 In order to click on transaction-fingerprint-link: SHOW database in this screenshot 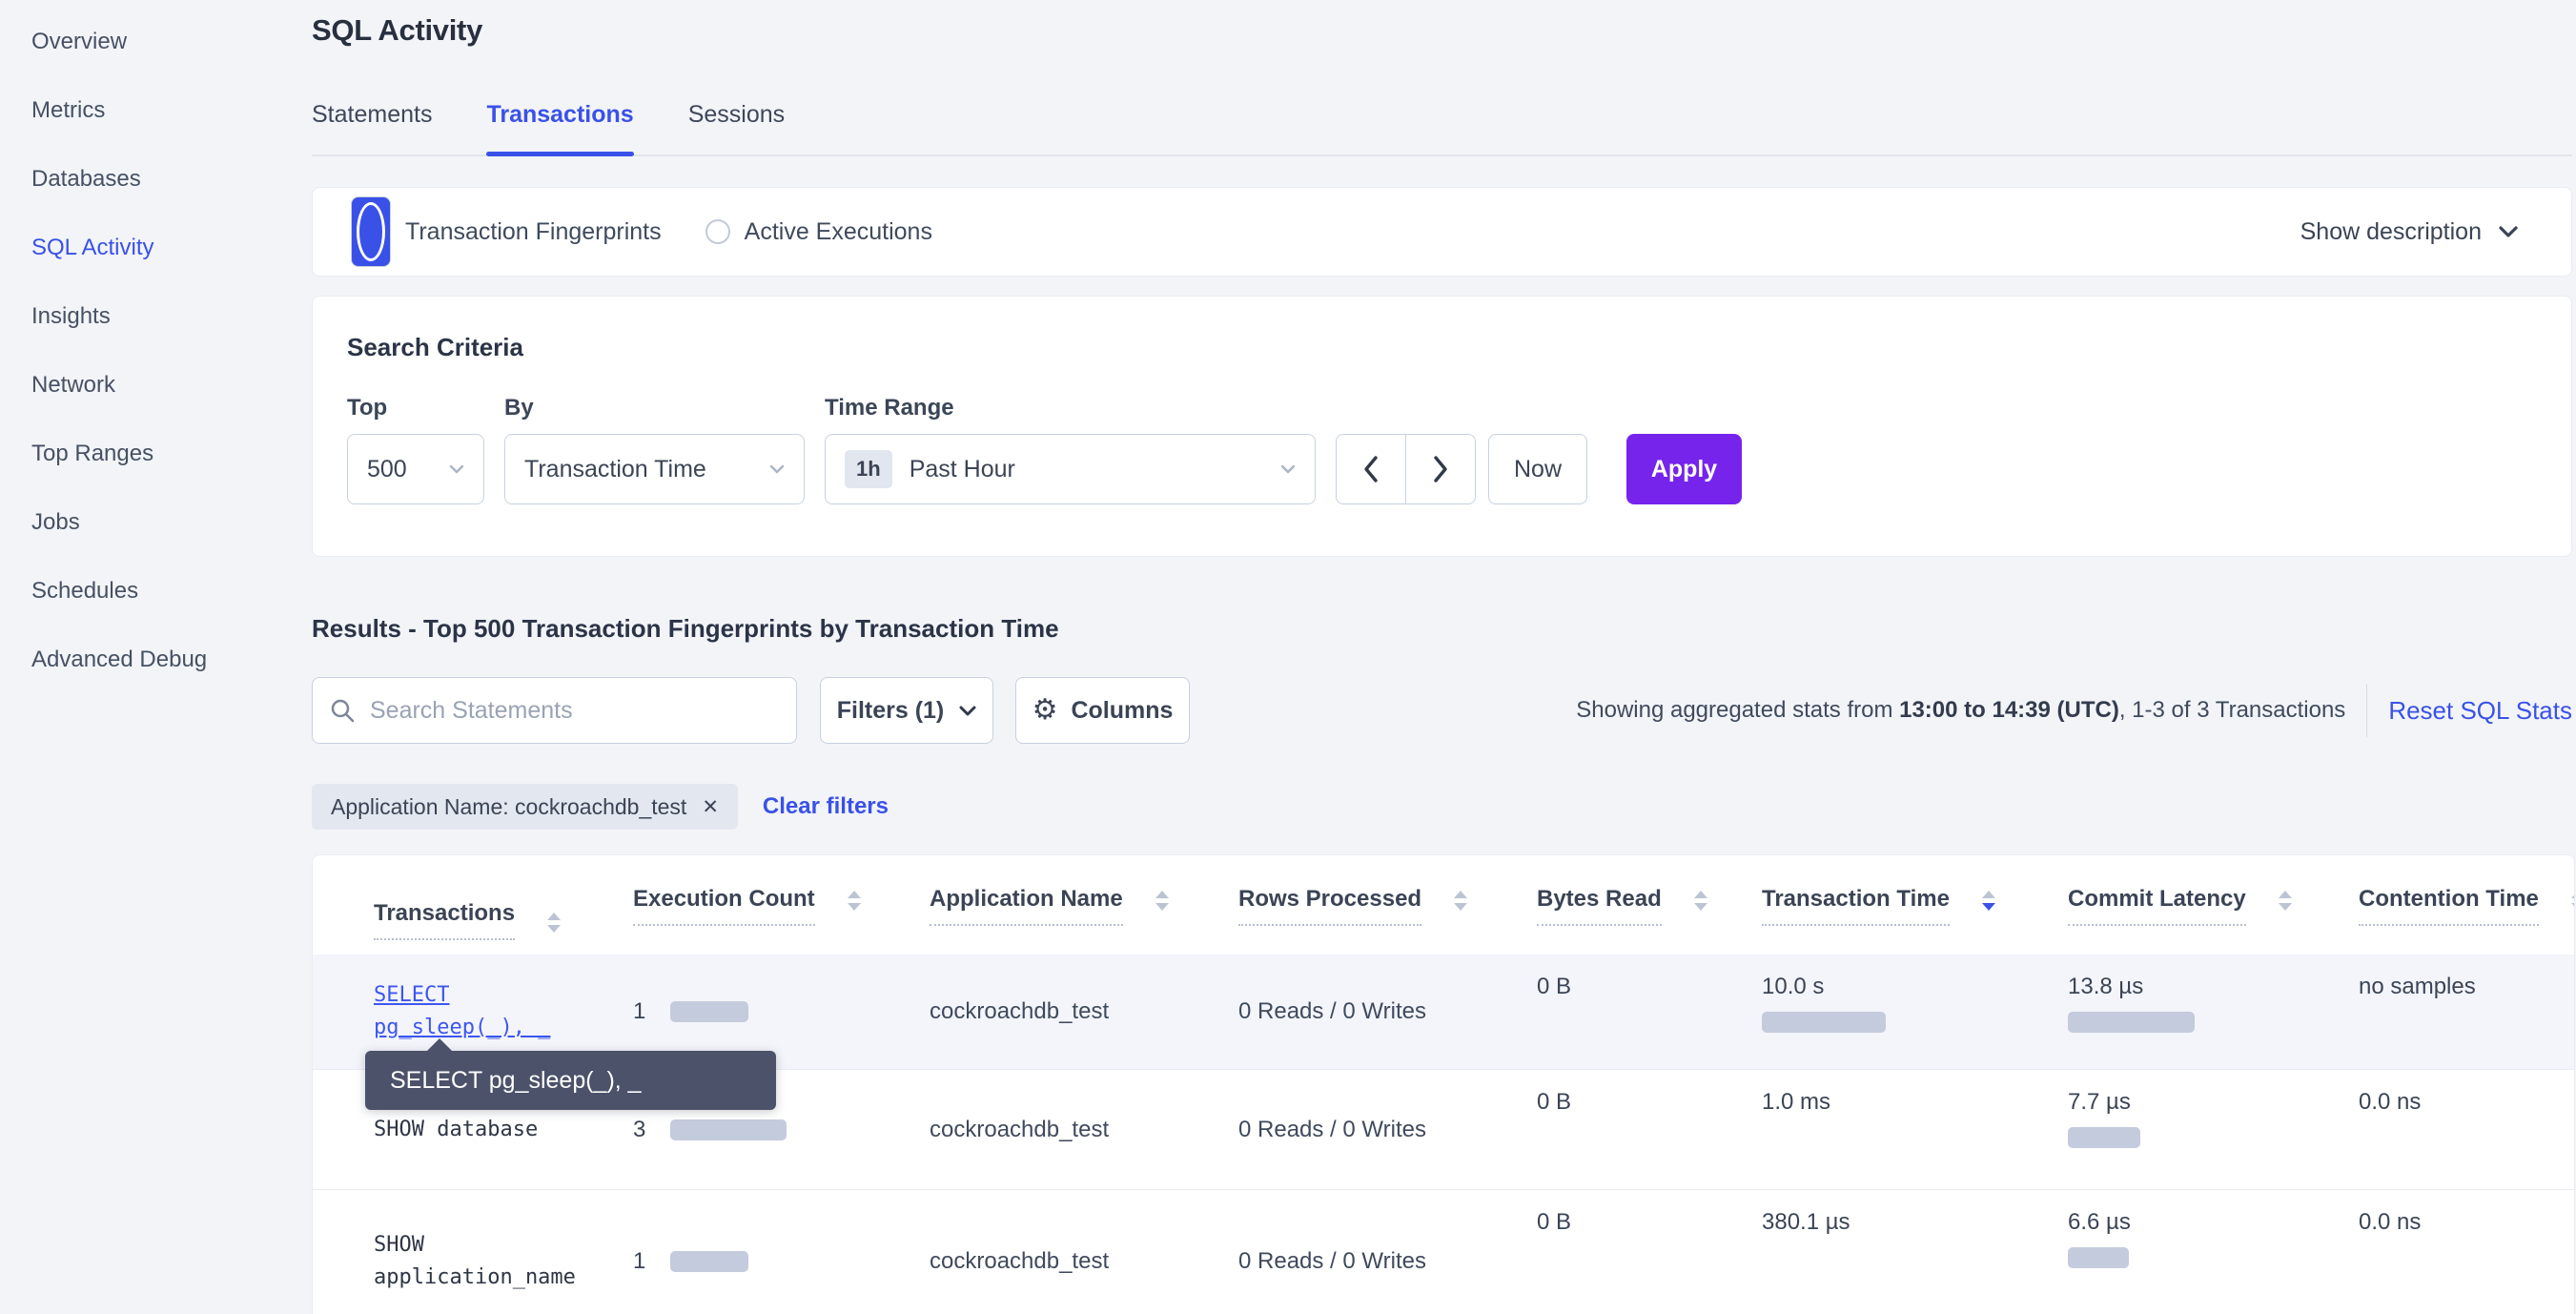, I will do `click(456, 1129)`.